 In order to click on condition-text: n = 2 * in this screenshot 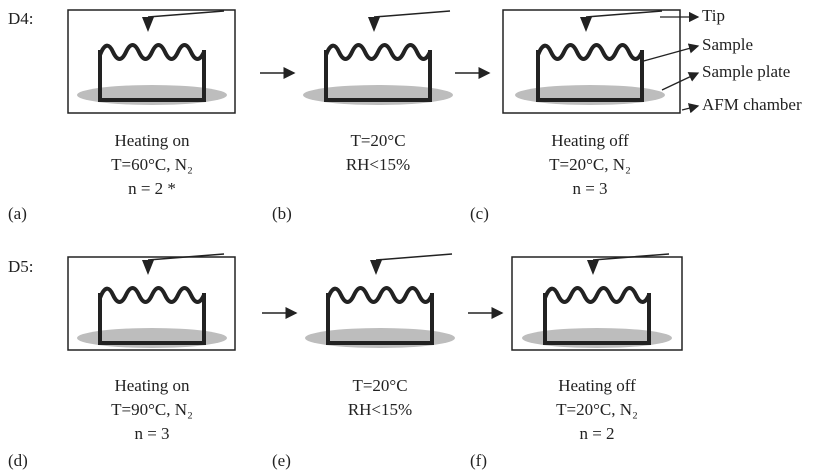, I will do `click(152, 188)`.